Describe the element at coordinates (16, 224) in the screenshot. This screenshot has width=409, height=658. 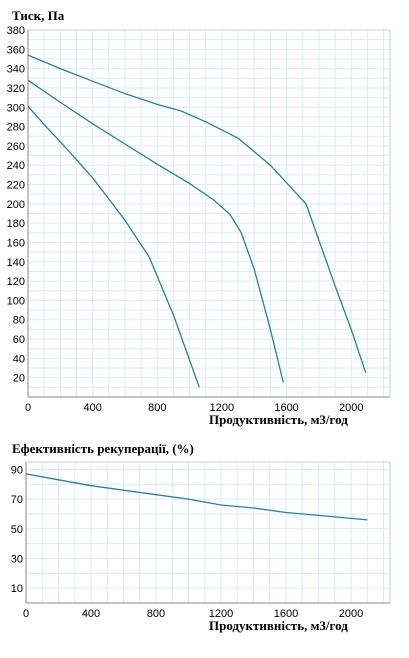
I see `pressure-y-tick-label: 180` at that location.